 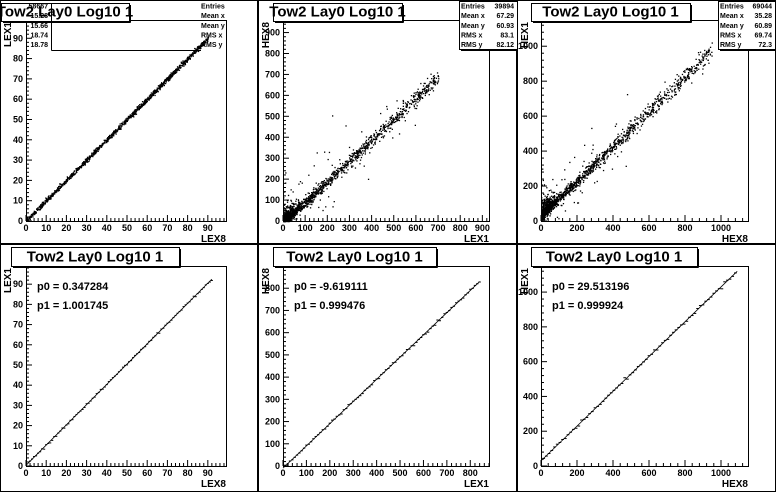 What do you see at coordinates (747, 25) in the screenshot?
I see `stats-box` at bounding box center [747, 25].